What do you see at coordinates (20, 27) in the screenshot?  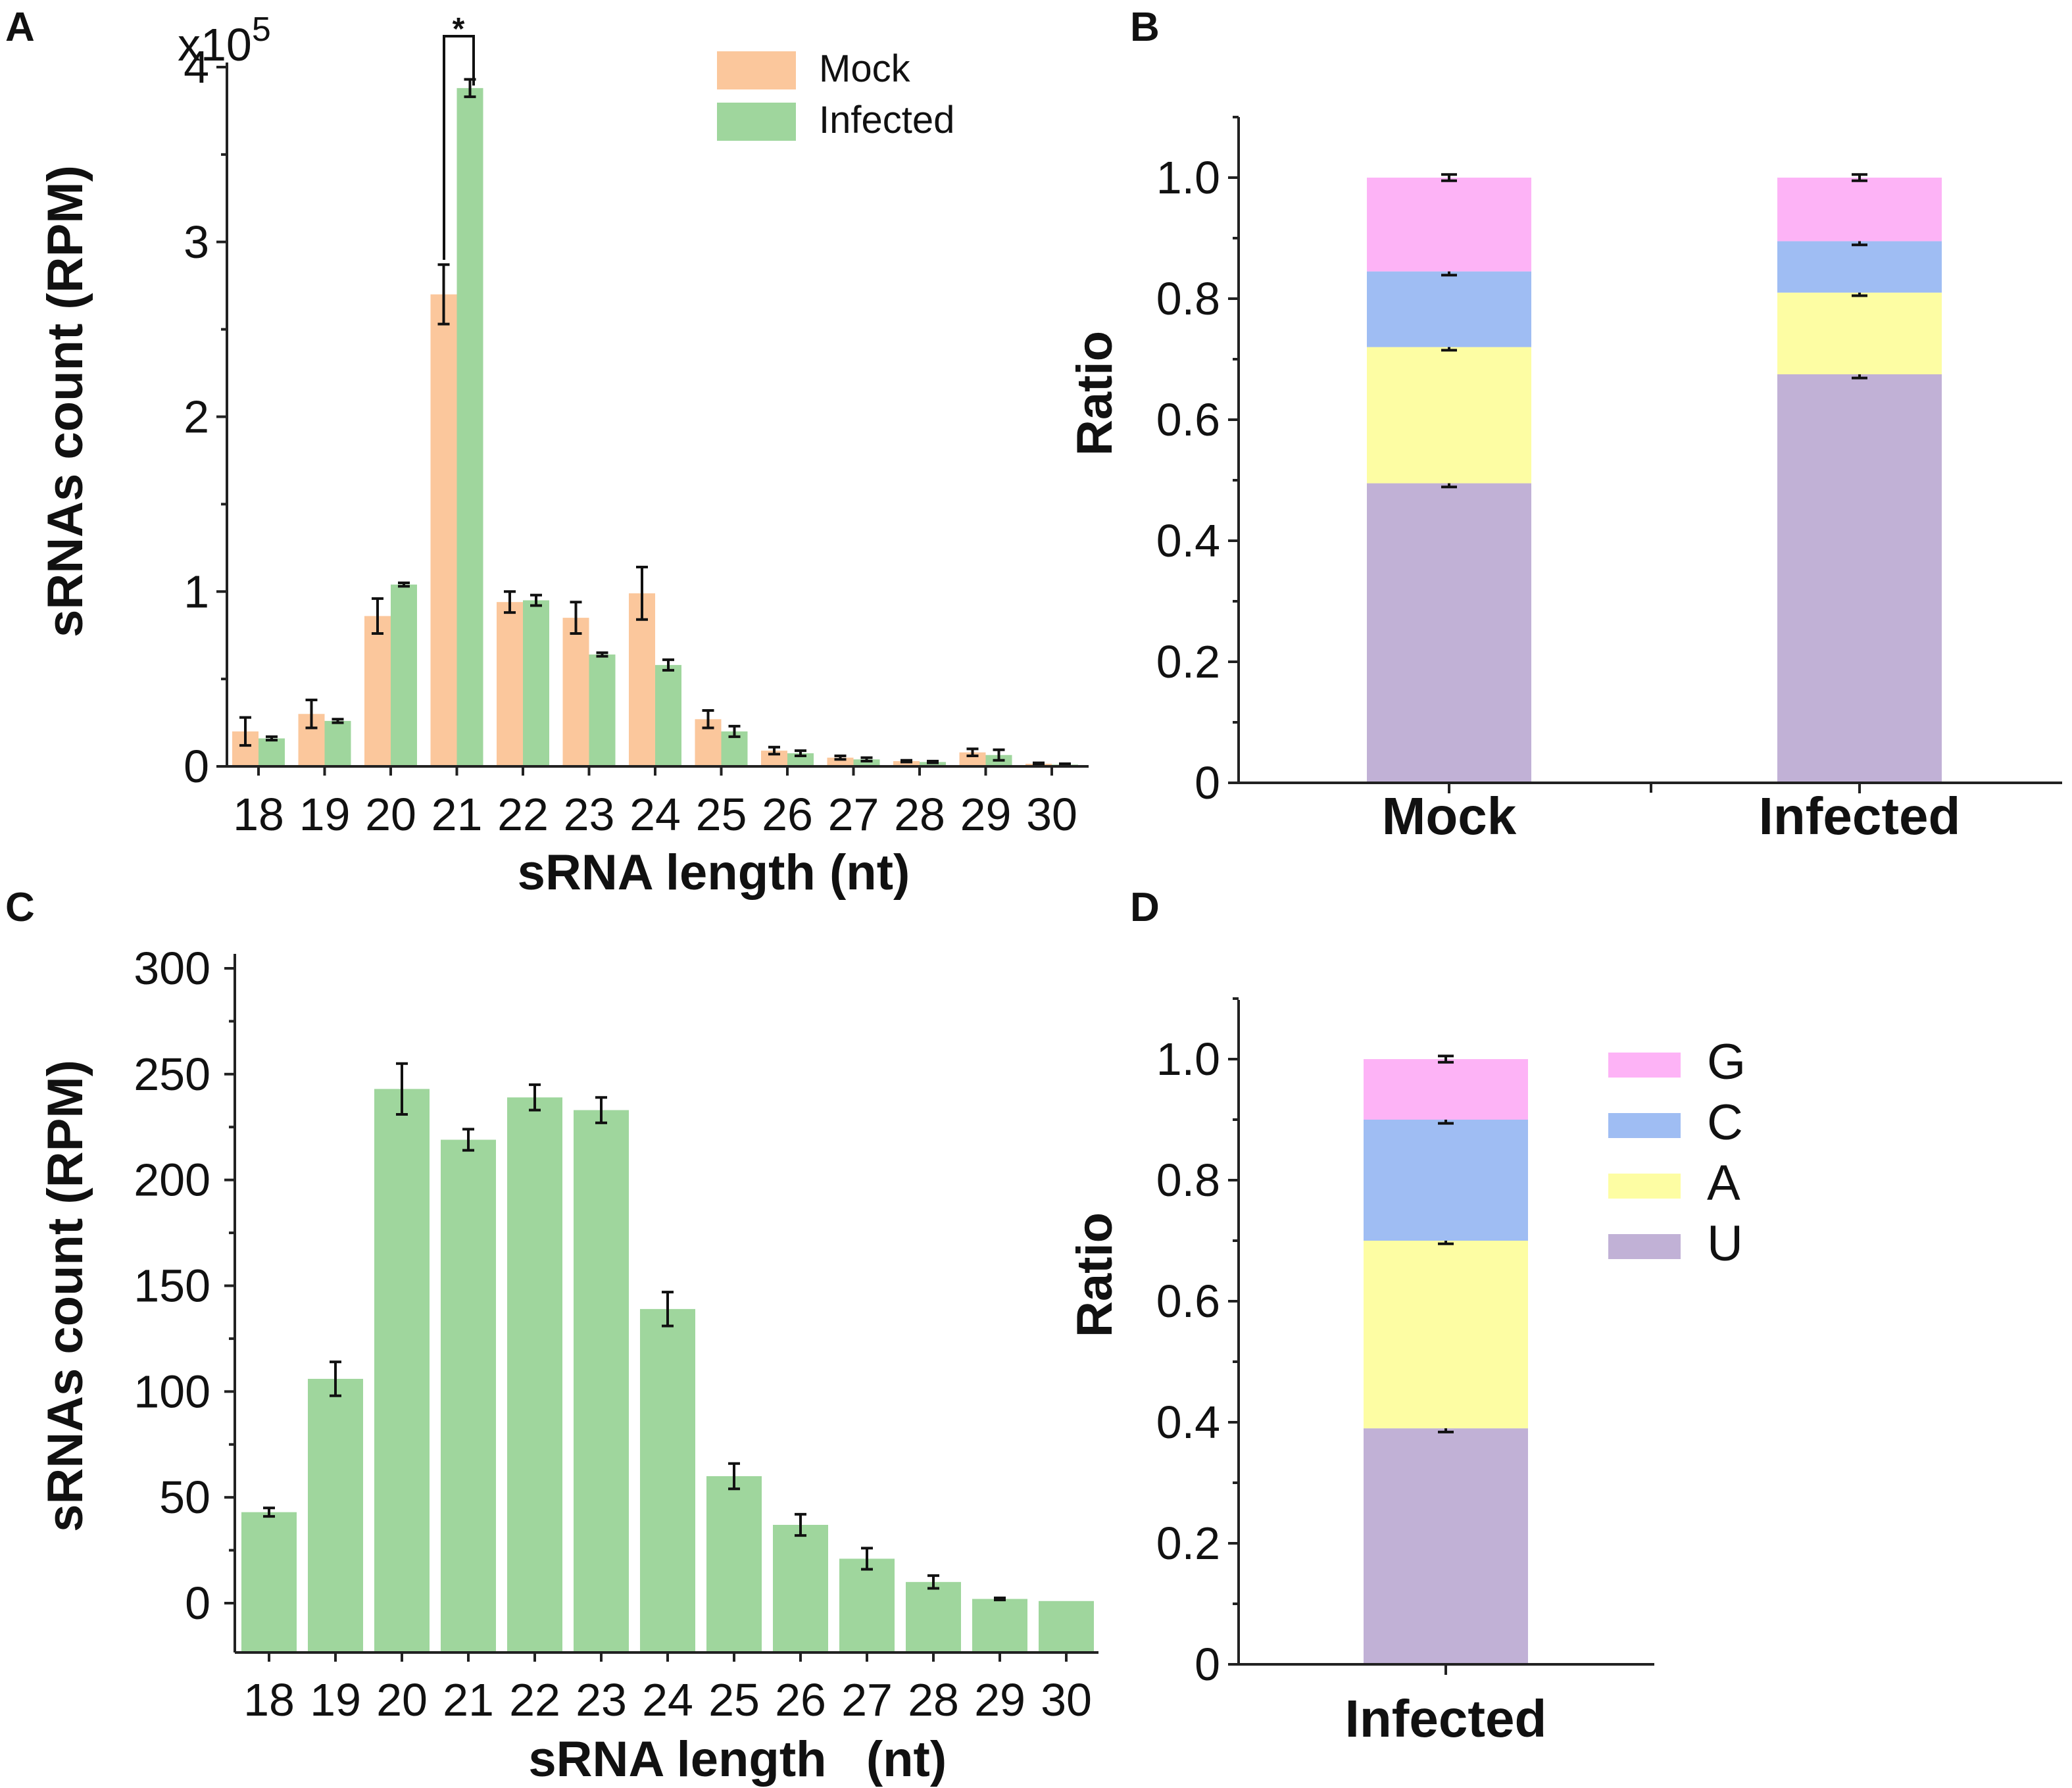 I see `panel-letter-a: A` at bounding box center [20, 27].